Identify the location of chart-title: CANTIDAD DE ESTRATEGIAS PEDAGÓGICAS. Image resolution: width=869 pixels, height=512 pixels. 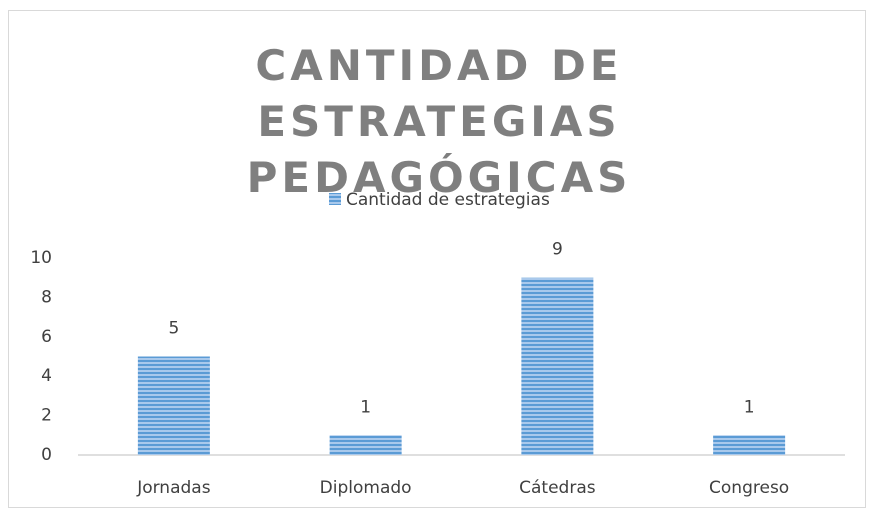
(439, 121).